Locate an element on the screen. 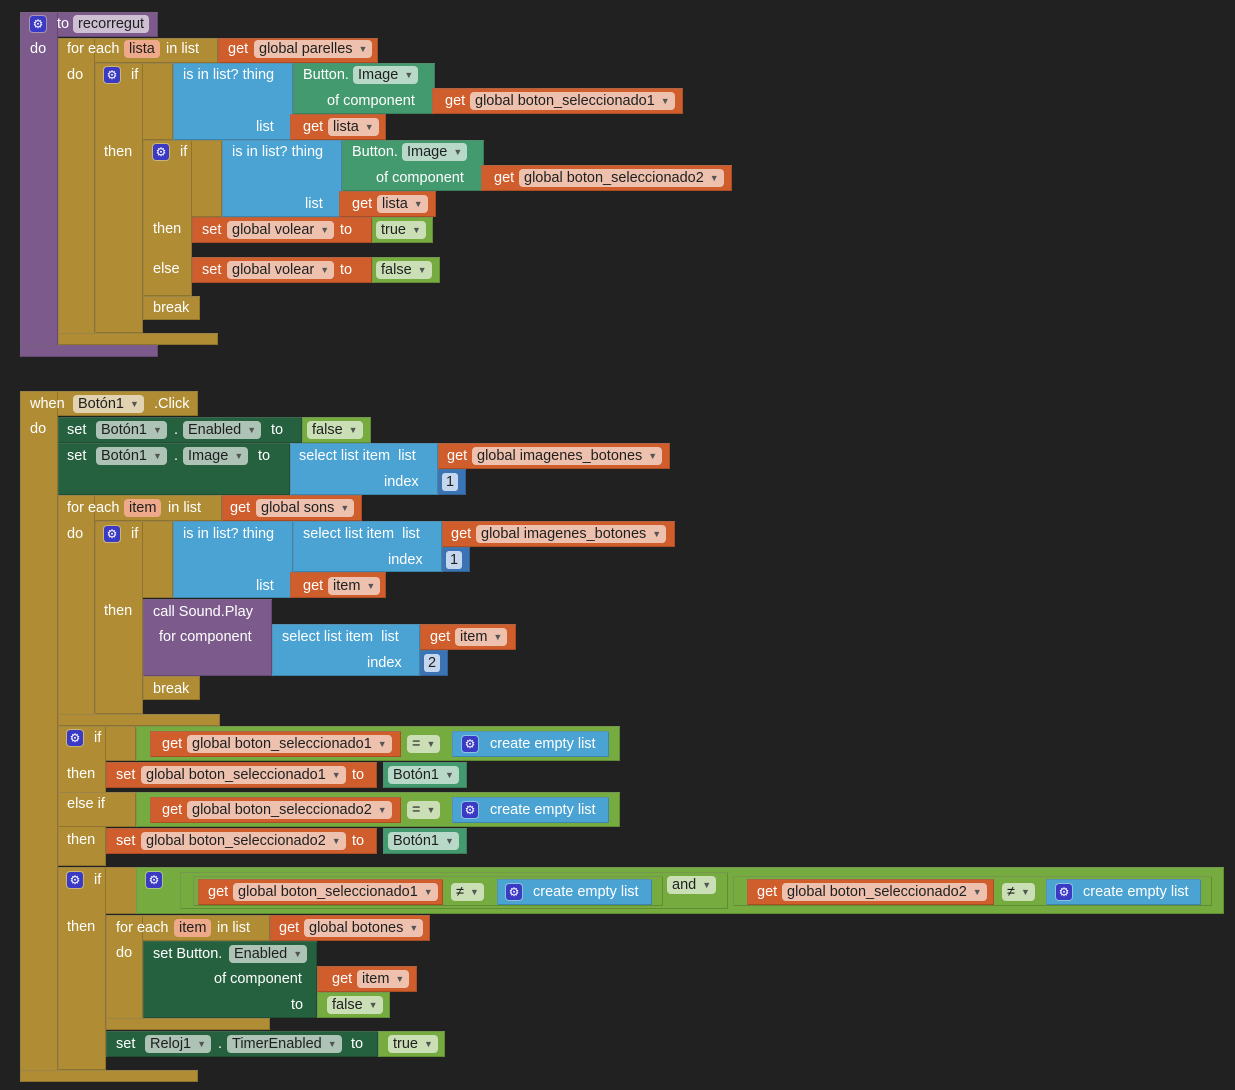 The width and height of the screenshot is (1235, 1090). dropdown-field: lista ▼ is located at coordinates (353, 127).